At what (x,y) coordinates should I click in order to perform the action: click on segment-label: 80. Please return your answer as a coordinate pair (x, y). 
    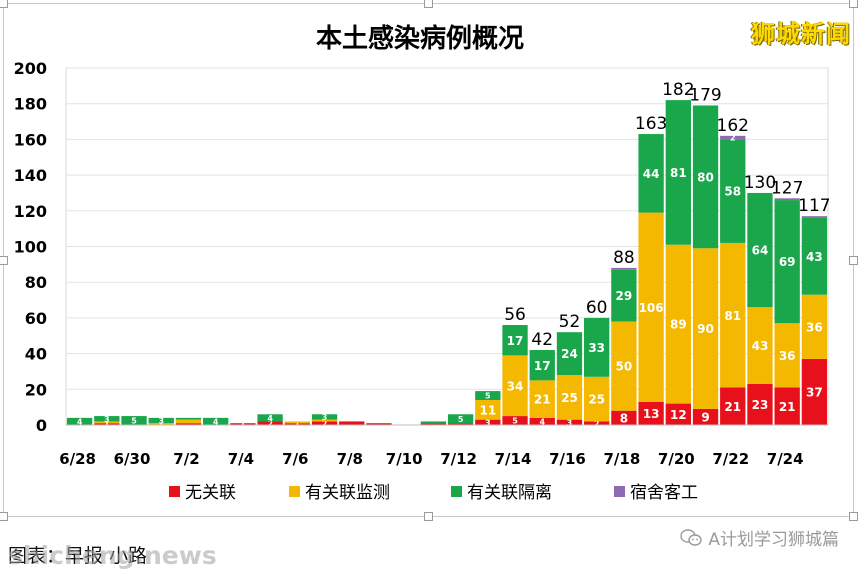
    Looking at the image, I should click on (705, 177).